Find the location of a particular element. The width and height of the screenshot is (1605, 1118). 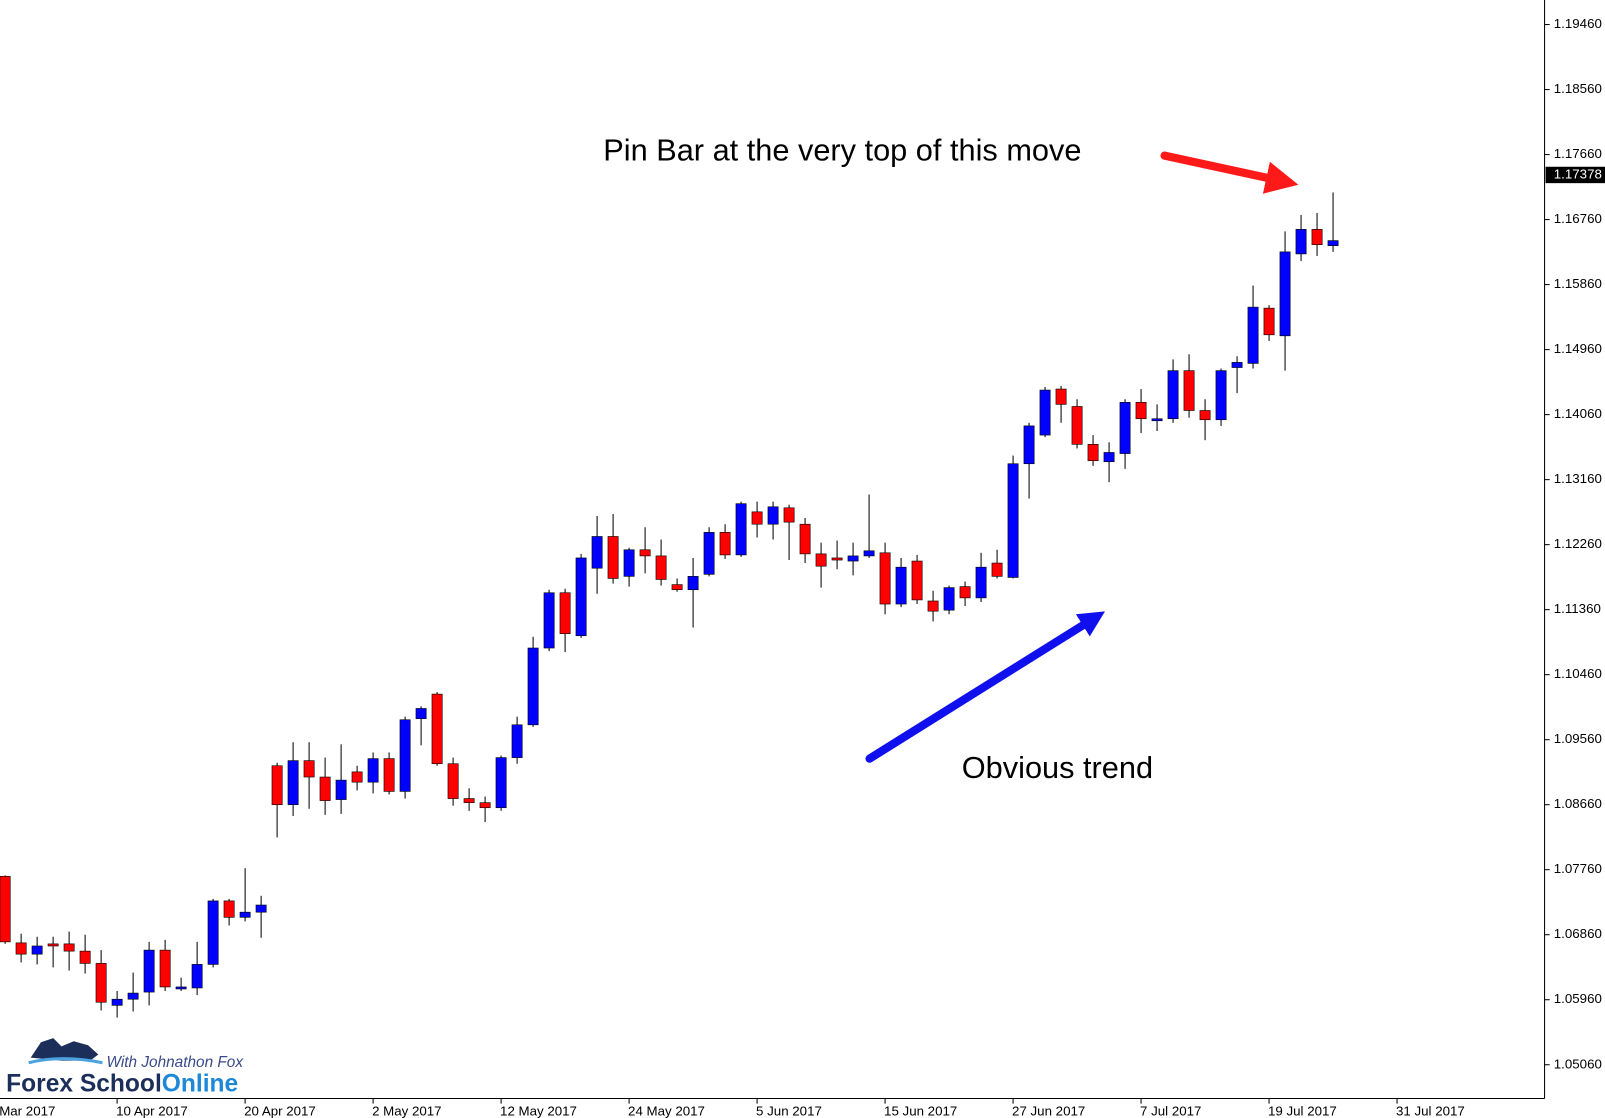

logo-name-main: Forex School is located at coordinates (84, 1083).